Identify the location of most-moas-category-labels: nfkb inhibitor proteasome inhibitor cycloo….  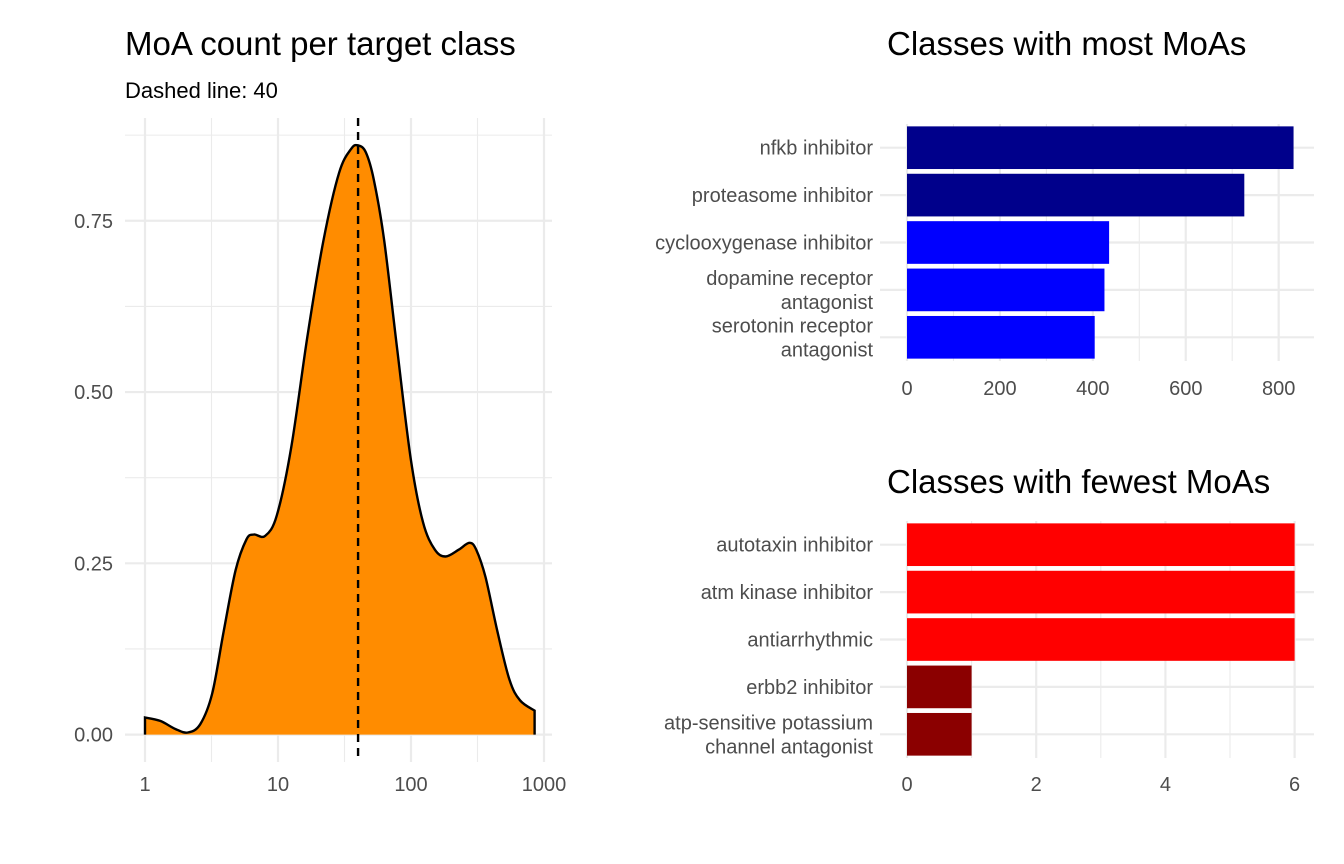
(764, 250).